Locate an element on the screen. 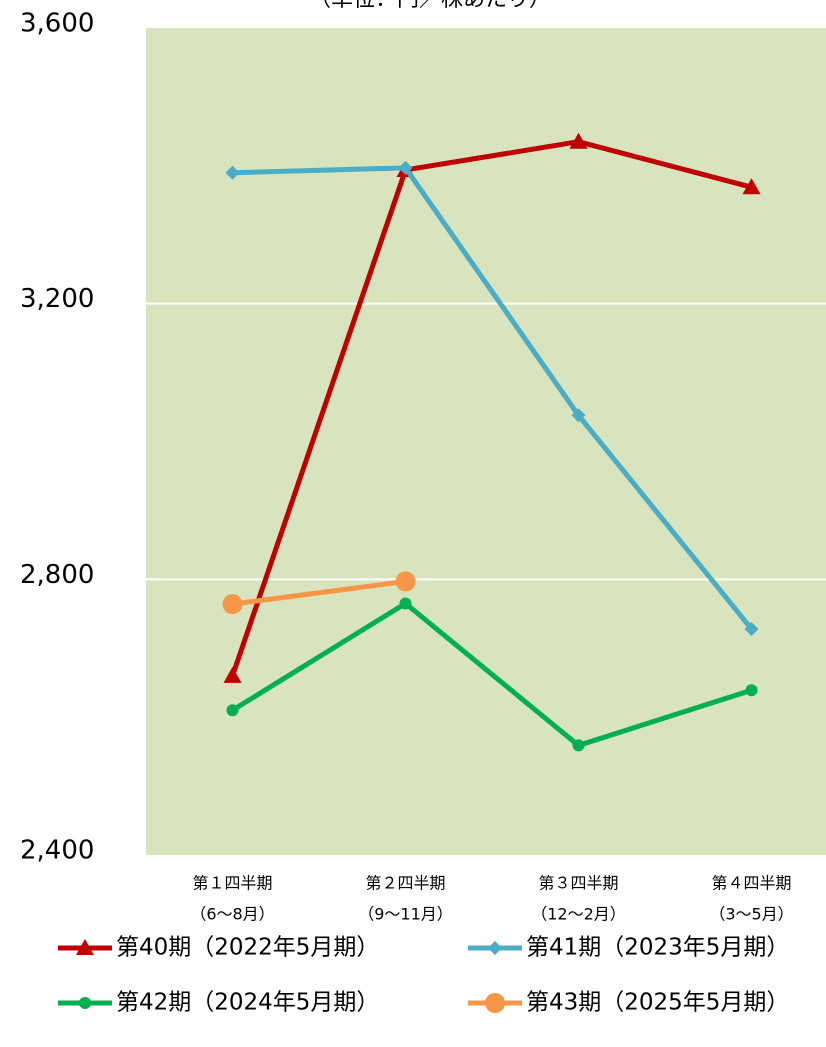 The image size is (826, 1047). x-tick-sublabel: （9～11月） is located at coordinates (405, 914).